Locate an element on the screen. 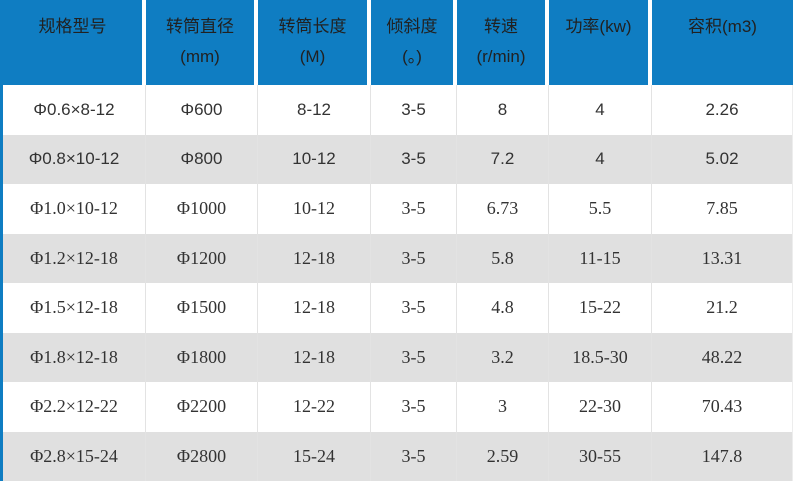 This screenshot has height=488, width=800. table-cell: 5.8 is located at coordinates (503, 258).